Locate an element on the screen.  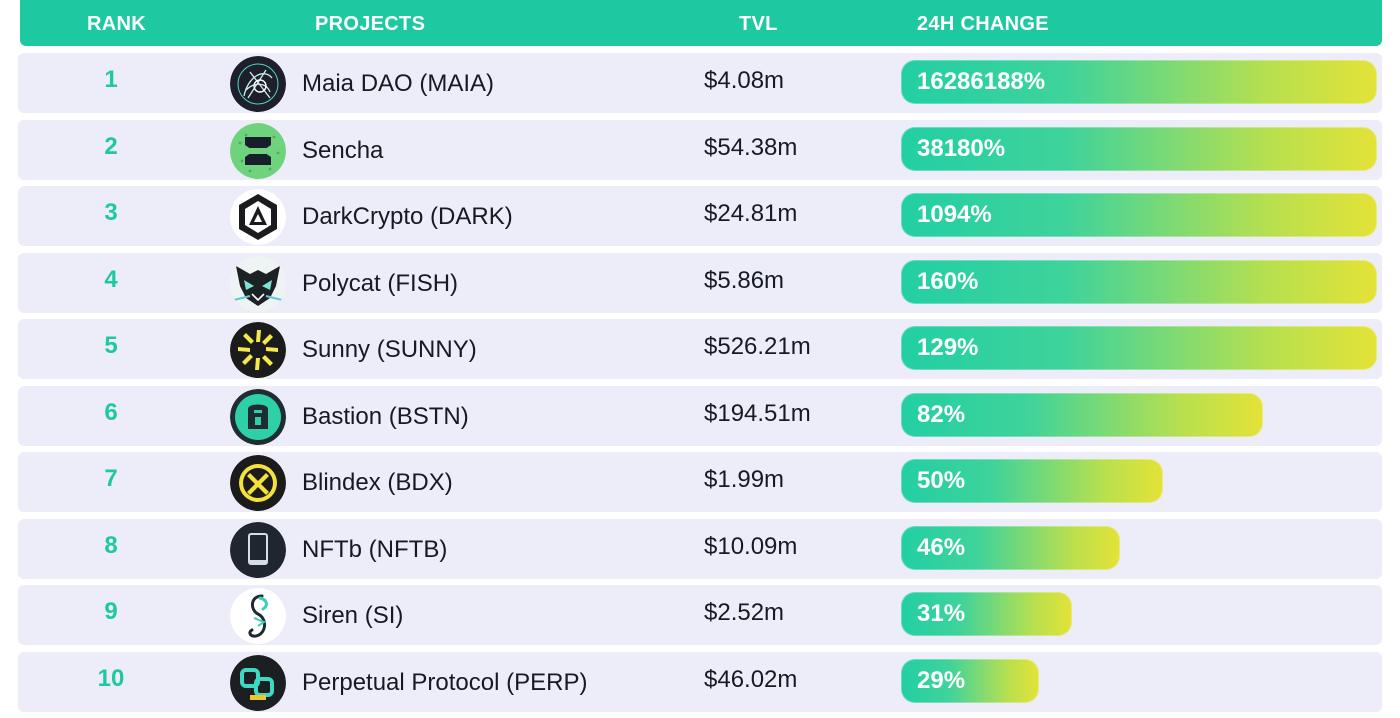
change-label: 46% is located at coordinates (941, 547).